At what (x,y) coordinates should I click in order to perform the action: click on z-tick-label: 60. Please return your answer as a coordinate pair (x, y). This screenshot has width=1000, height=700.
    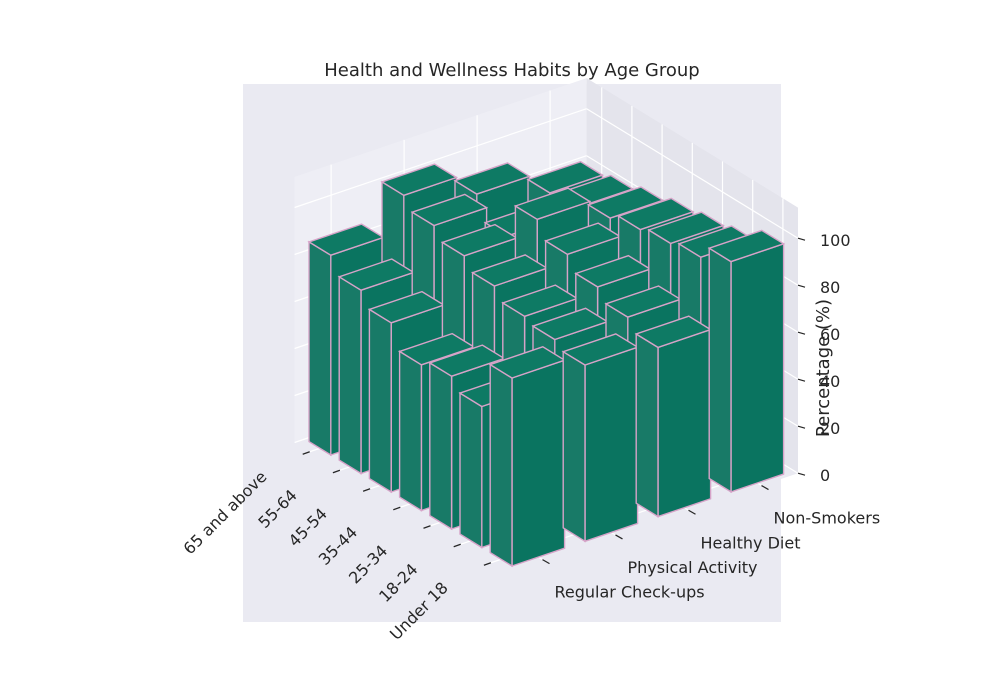
    Looking at the image, I should click on (830, 334).